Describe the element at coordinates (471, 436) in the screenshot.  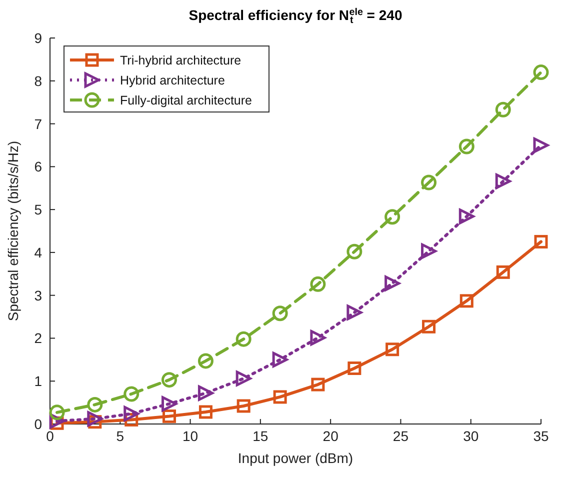
I see `x-tick-label: 30` at that location.